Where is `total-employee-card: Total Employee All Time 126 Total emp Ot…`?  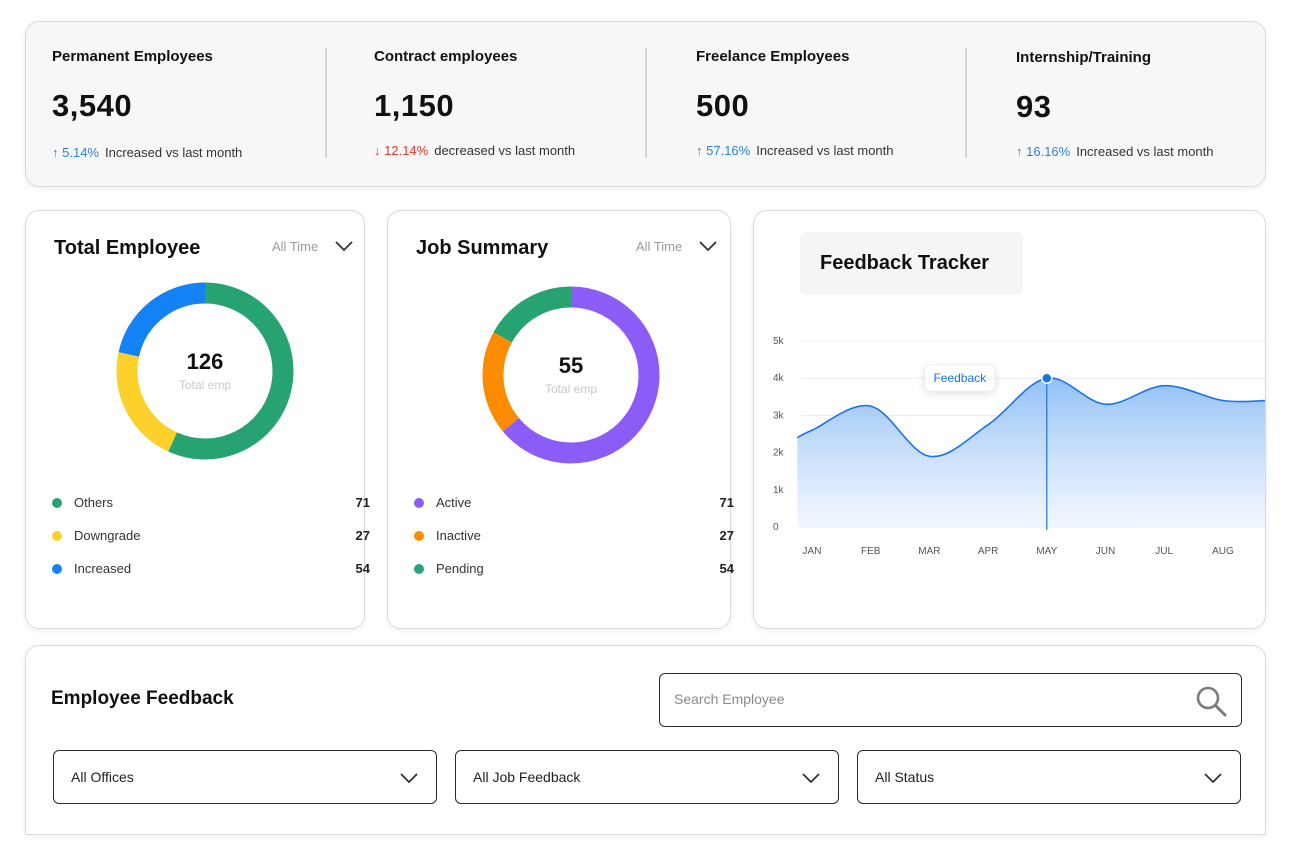
total-employee-card: Total Employee All Time 126 Total emp Ot… is located at coordinates (197, 419).